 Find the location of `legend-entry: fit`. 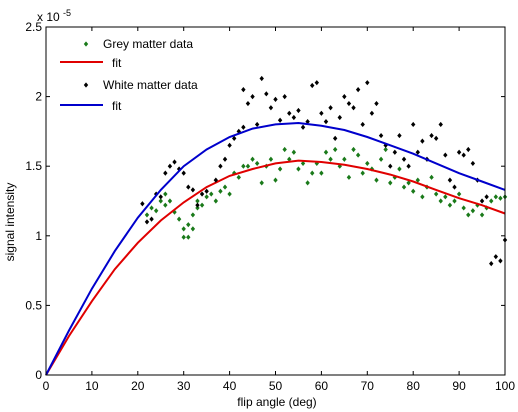

legend-entry: fit is located at coordinates (91, 63).